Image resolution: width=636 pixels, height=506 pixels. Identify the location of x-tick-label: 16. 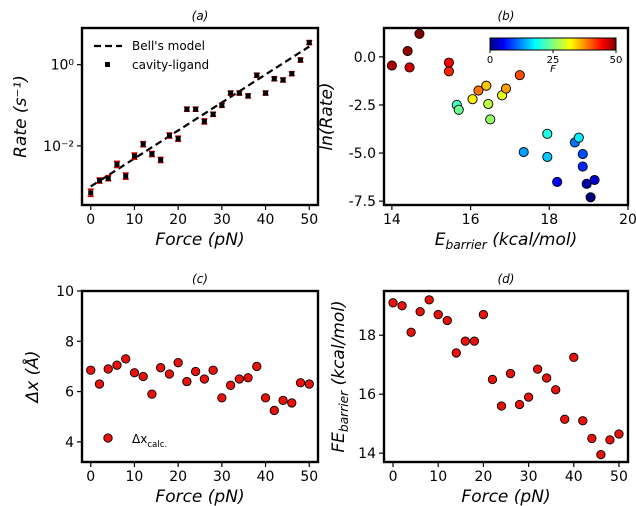
(471, 220).